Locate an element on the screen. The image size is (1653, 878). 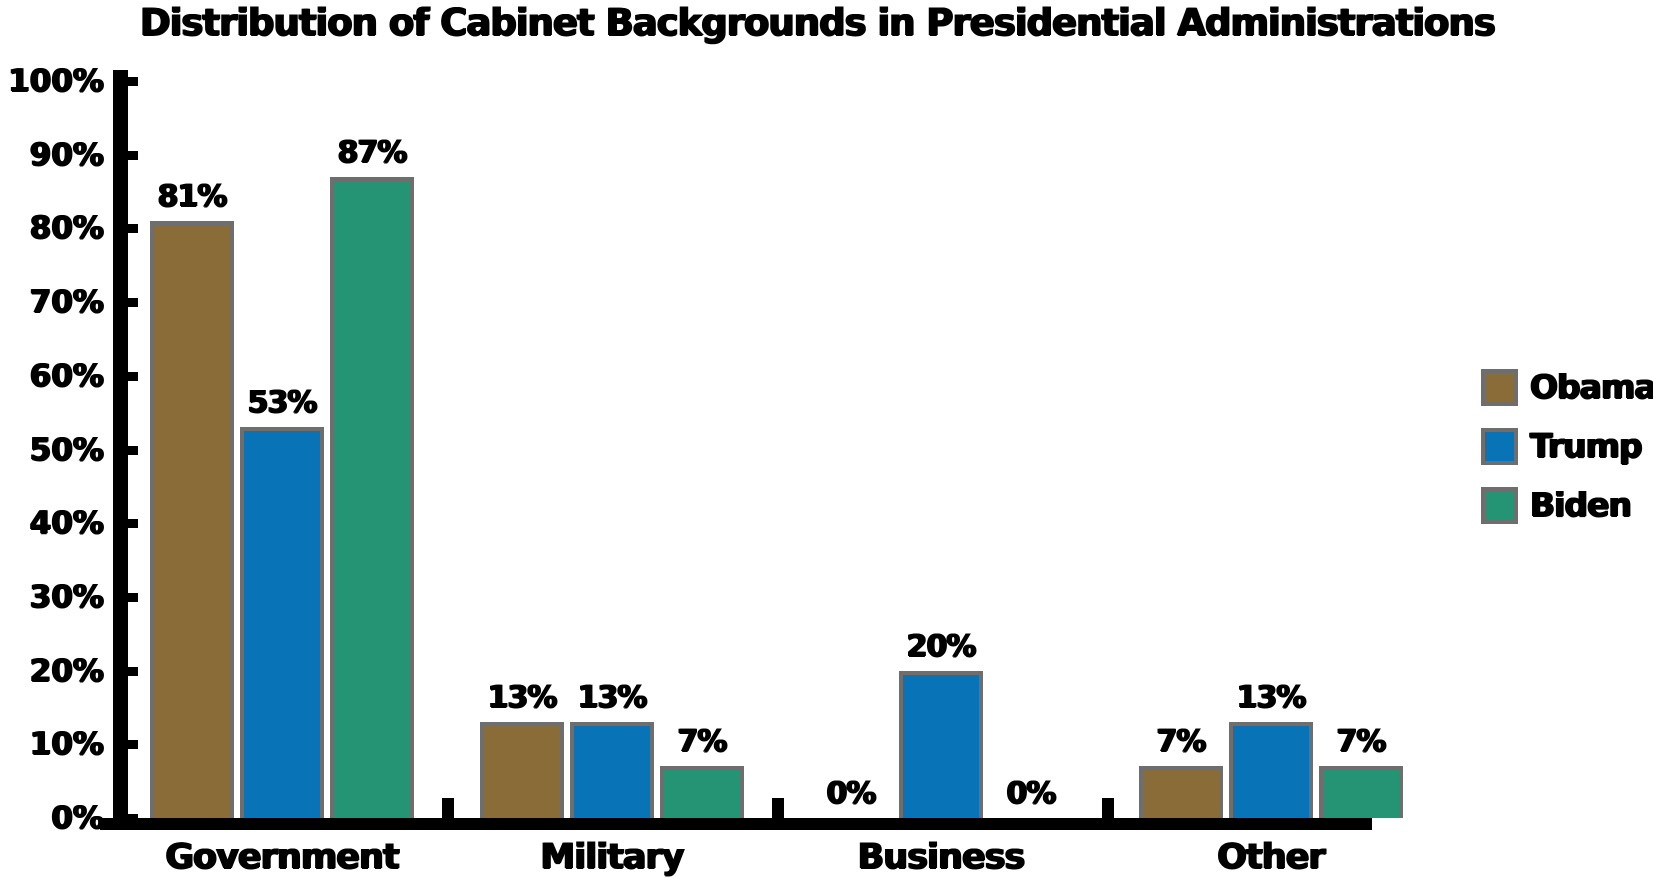
bar-biden-government is located at coordinates (372, 497).